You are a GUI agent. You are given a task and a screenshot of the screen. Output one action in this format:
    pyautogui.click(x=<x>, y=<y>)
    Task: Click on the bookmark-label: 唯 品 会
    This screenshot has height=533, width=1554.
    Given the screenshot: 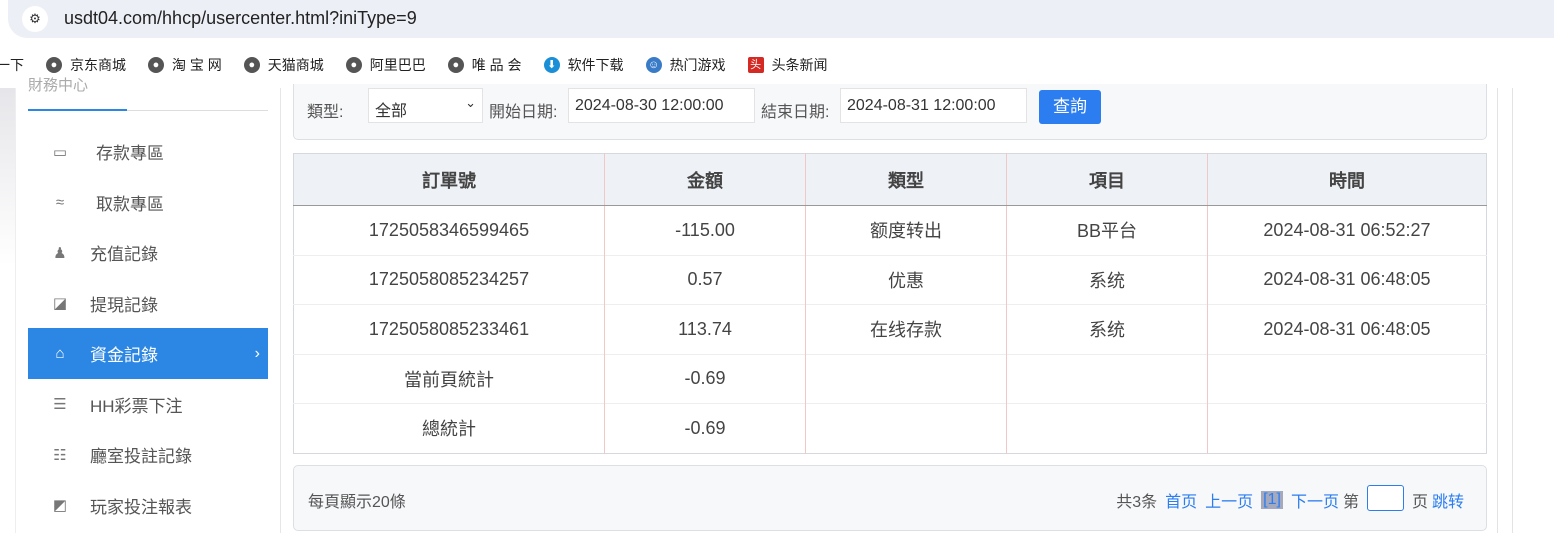 What is the action you would take?
    pyautogui.click(x=496, y=65)
    